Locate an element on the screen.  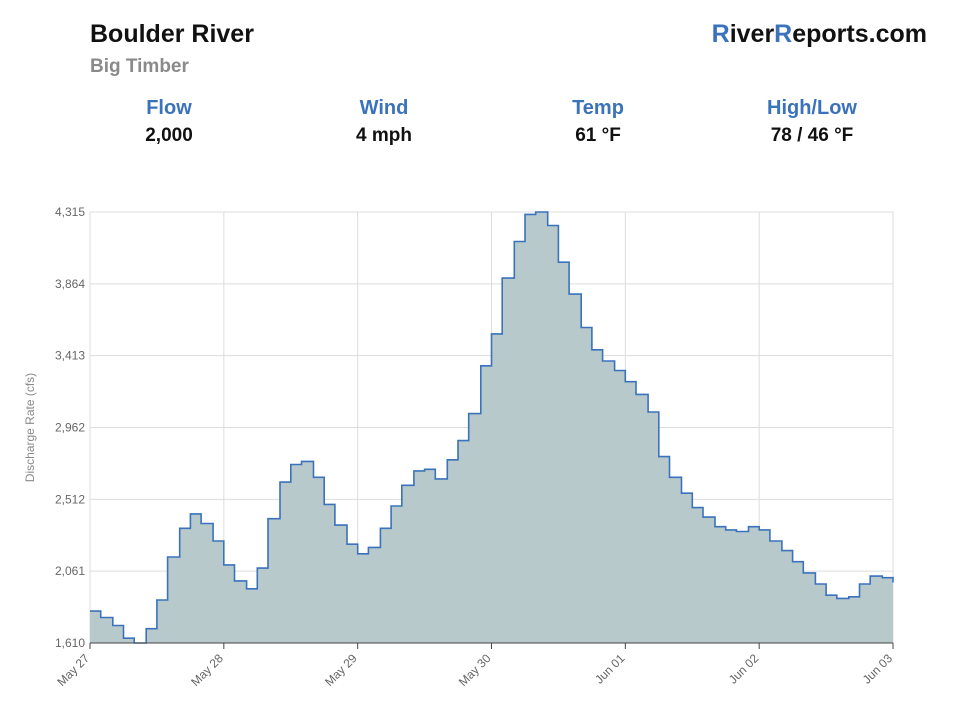
logo-text-part2: eports.com is located at coordinates (859, 34).